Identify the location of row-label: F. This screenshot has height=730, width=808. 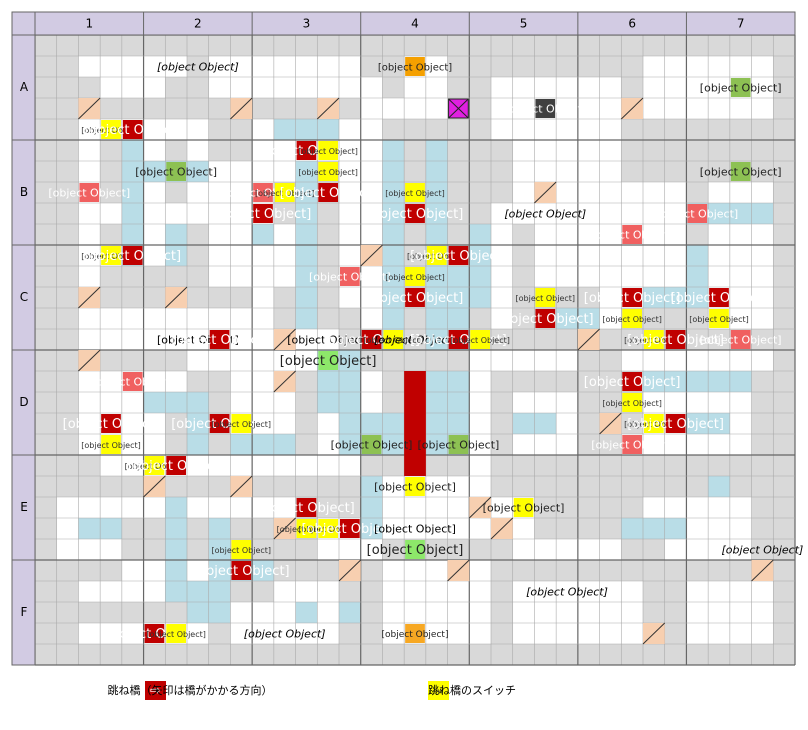
(24, 612).